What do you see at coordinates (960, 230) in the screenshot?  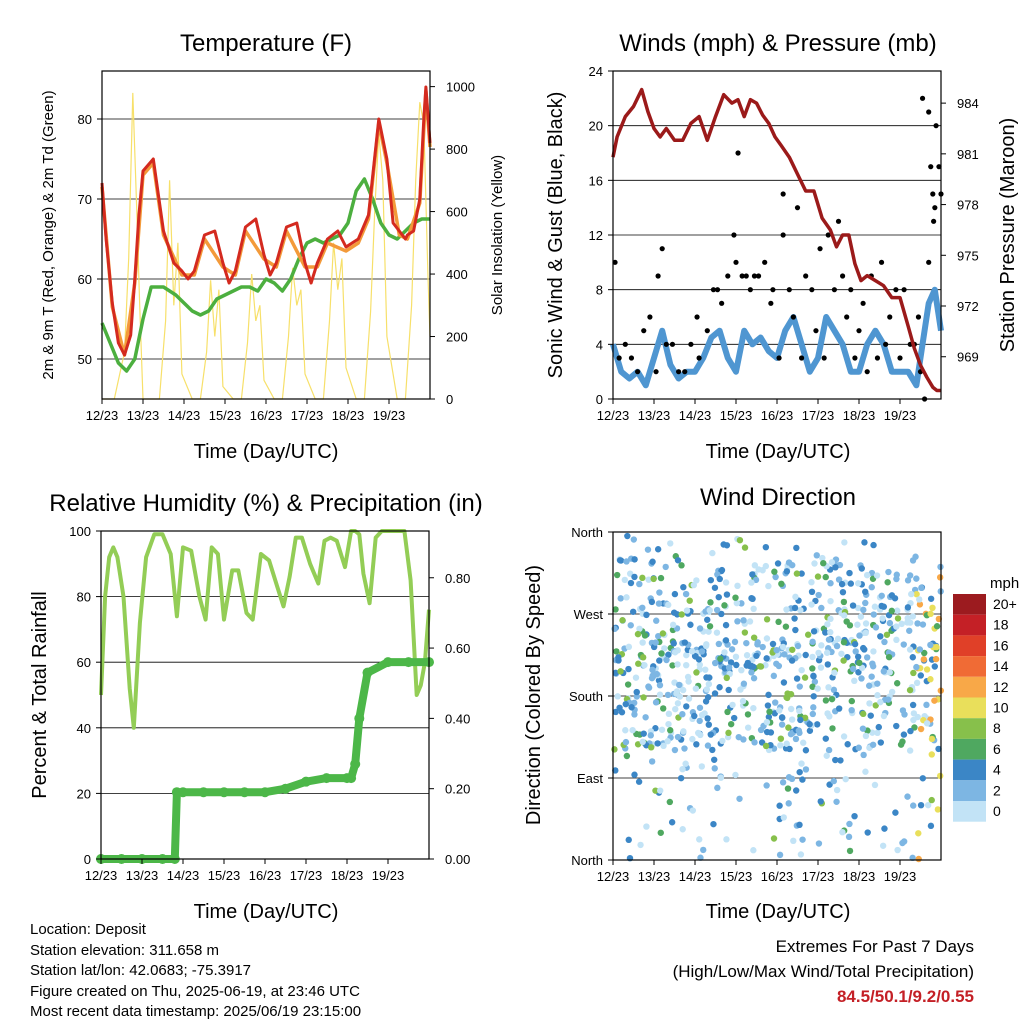 I see `winds-y2-ticks: 969 972 975 978 981 984` at bounding box center [960, 230].